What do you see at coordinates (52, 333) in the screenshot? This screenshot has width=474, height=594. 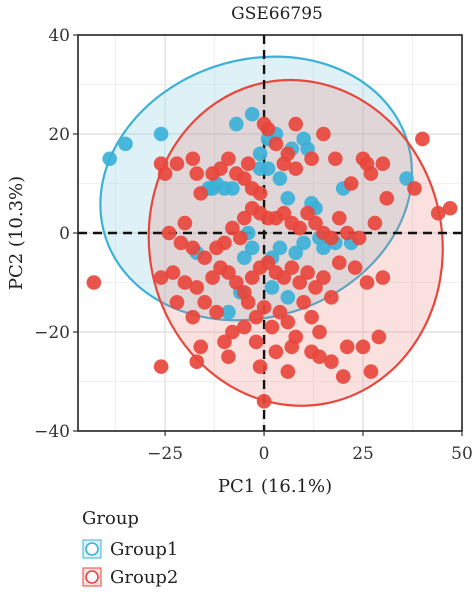 I see `y-tick-label: −20` at bounding box center [52, 333].